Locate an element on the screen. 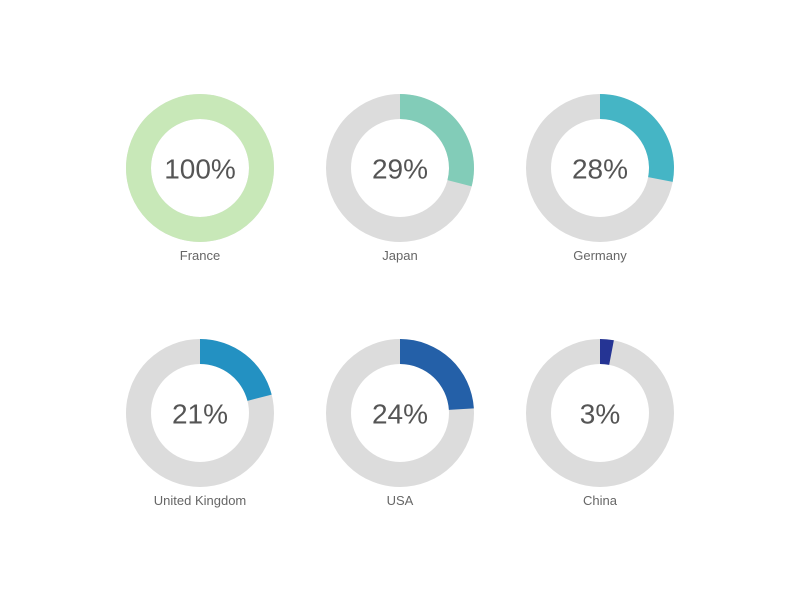 This screenshot has height=600, width=800. donut-category-label: United Kingdom is located at coordinates (200, 500).